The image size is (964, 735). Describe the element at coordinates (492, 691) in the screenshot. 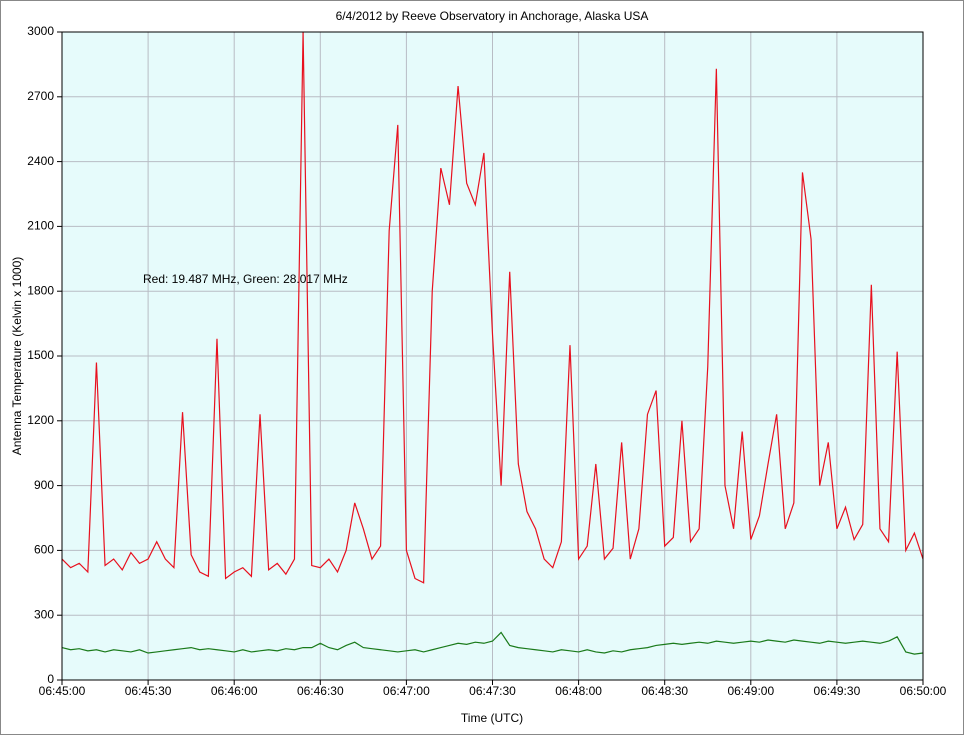

I see `x-tick-label: 06:47:30` at that location.